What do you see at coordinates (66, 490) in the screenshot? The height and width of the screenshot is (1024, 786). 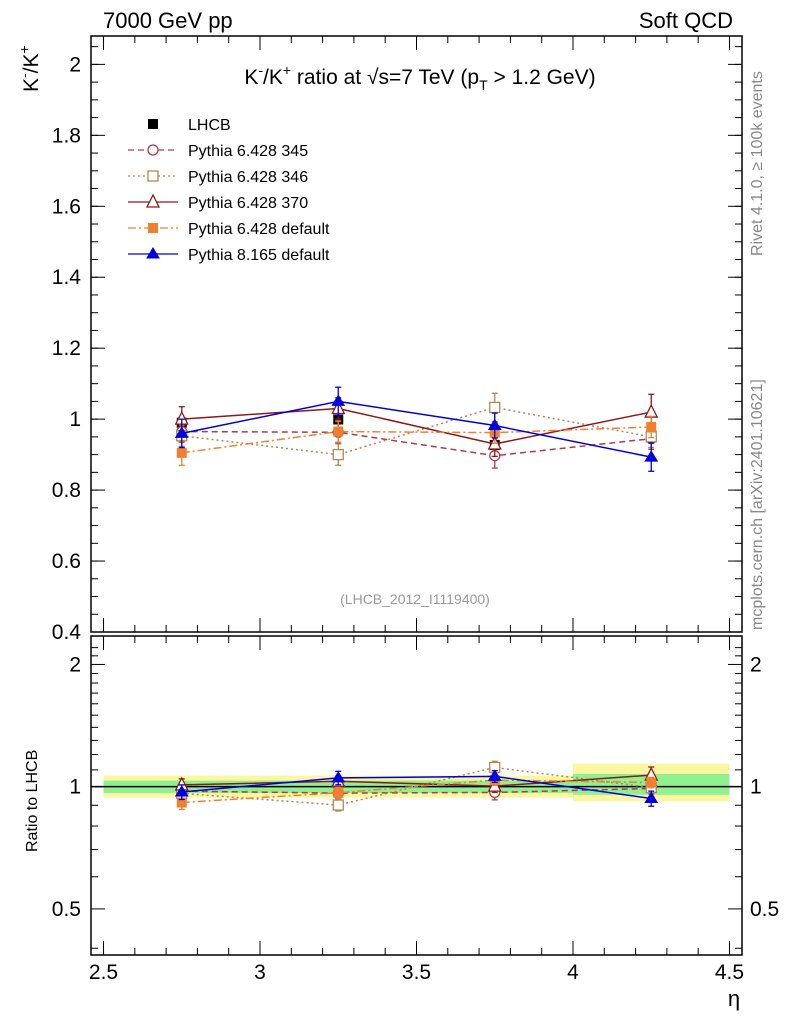 I see `y-tick-label: 0.8` at bounding box center [66, 490].